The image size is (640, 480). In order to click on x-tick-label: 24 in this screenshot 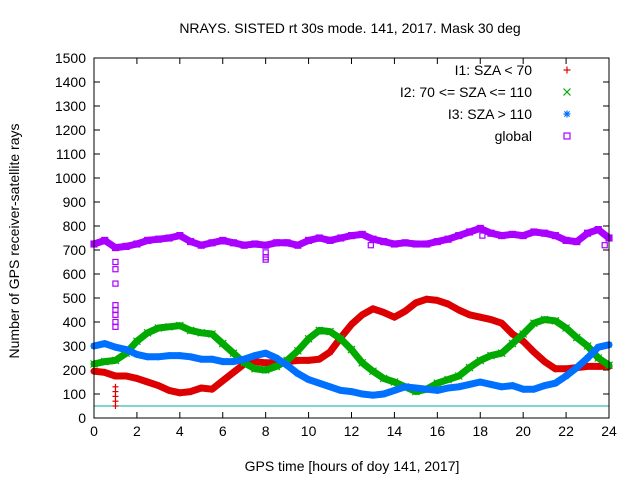, I will do `click(609, 431)`.